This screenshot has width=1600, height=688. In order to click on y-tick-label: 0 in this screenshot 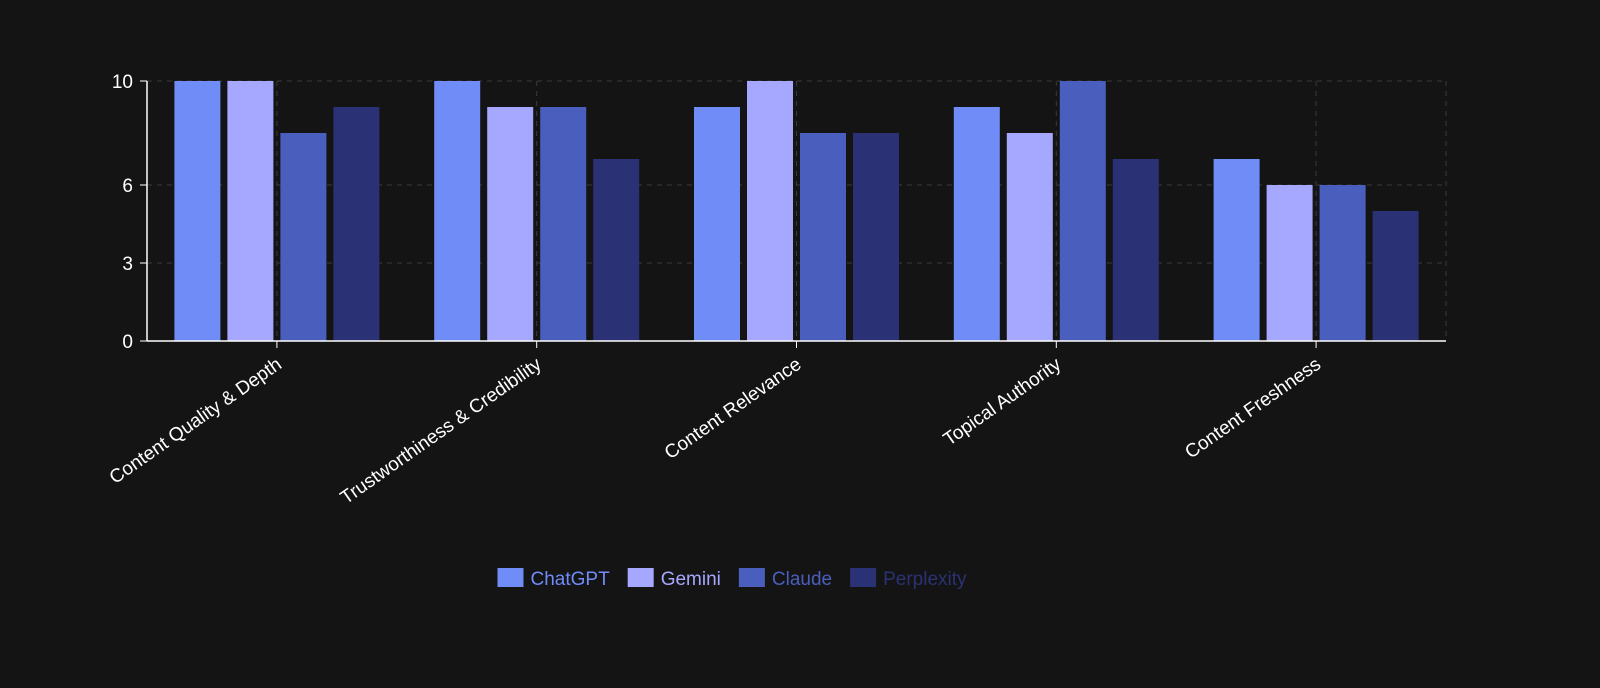, I will do `click(127, 342)`.